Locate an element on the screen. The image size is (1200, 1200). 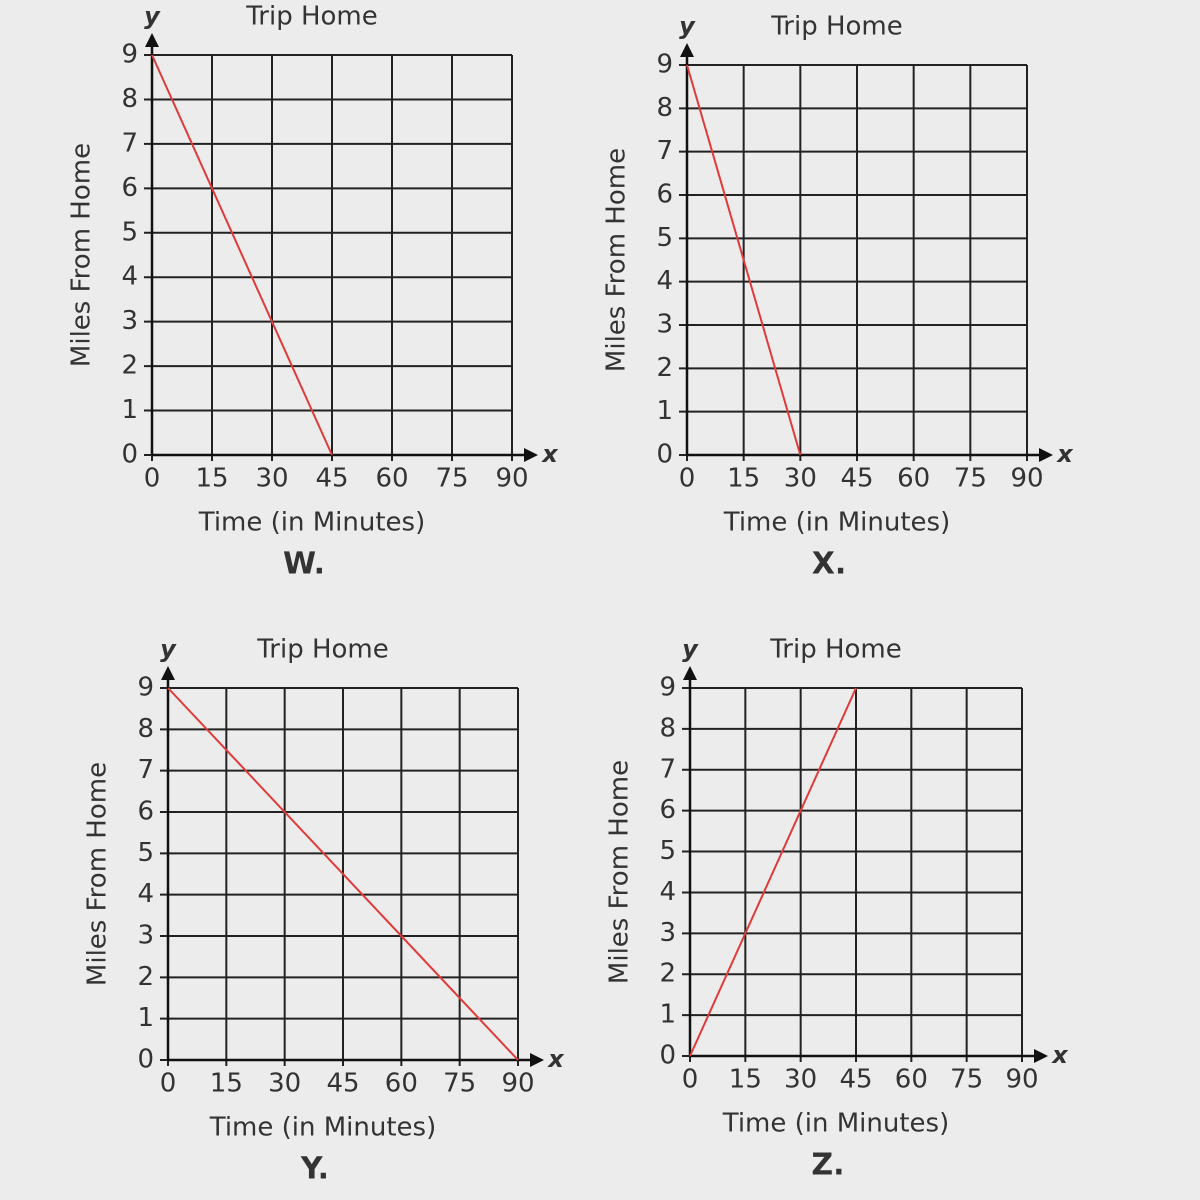
chart-caption: X. is located at coordinates (829, 564).